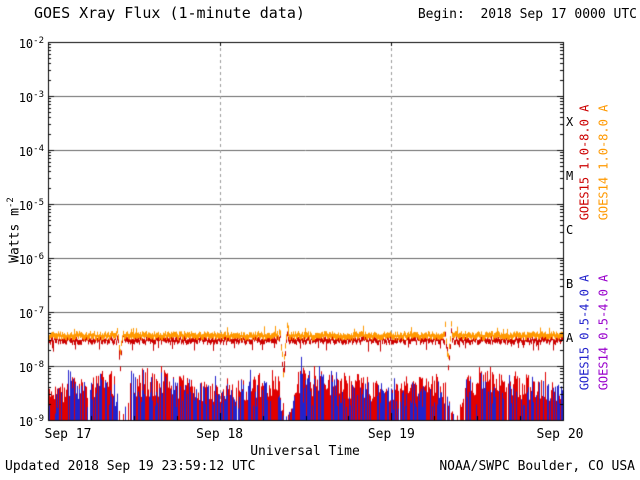 The image size is (640, 480). Describe the element at coordinates (570, 176) in the screenshot. I see `flare-class-label-m: M` at that location.